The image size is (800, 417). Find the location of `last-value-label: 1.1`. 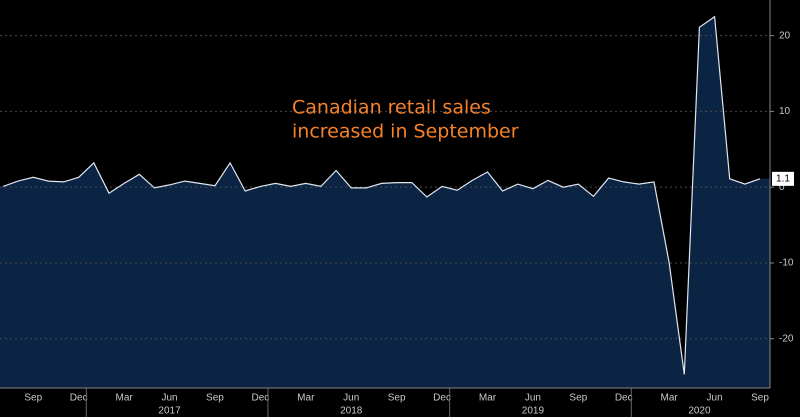

last-value-label: 1.1 is located at coordinates (783, 178).